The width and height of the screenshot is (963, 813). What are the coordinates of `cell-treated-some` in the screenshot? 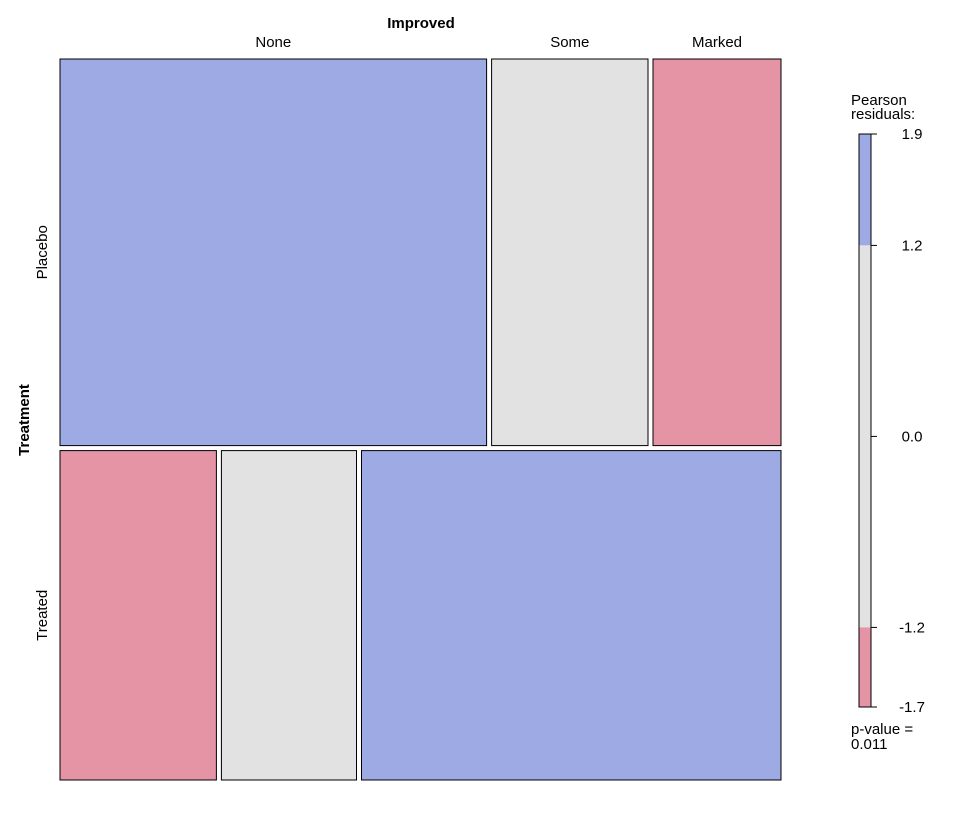 It's located at (288, 615).